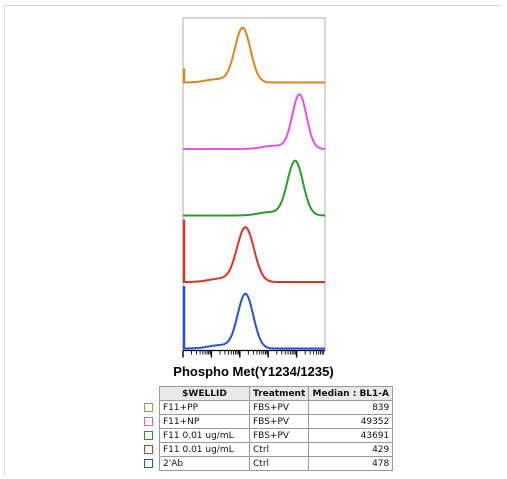 The image size is (507, 479). Describe the element at coordinates (204, 463) in the screenshot. I see `cell-wellid: 2'Ab` at that location.